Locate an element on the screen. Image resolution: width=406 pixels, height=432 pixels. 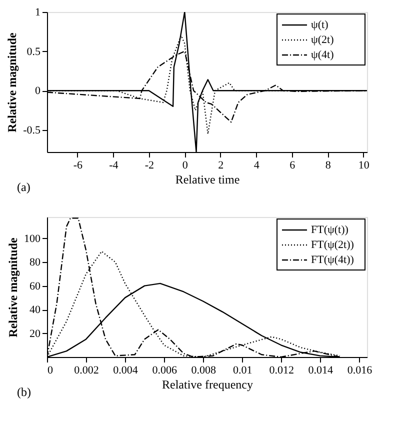
x-axis-title: Relative frequency is located at coordinates (207, 385).